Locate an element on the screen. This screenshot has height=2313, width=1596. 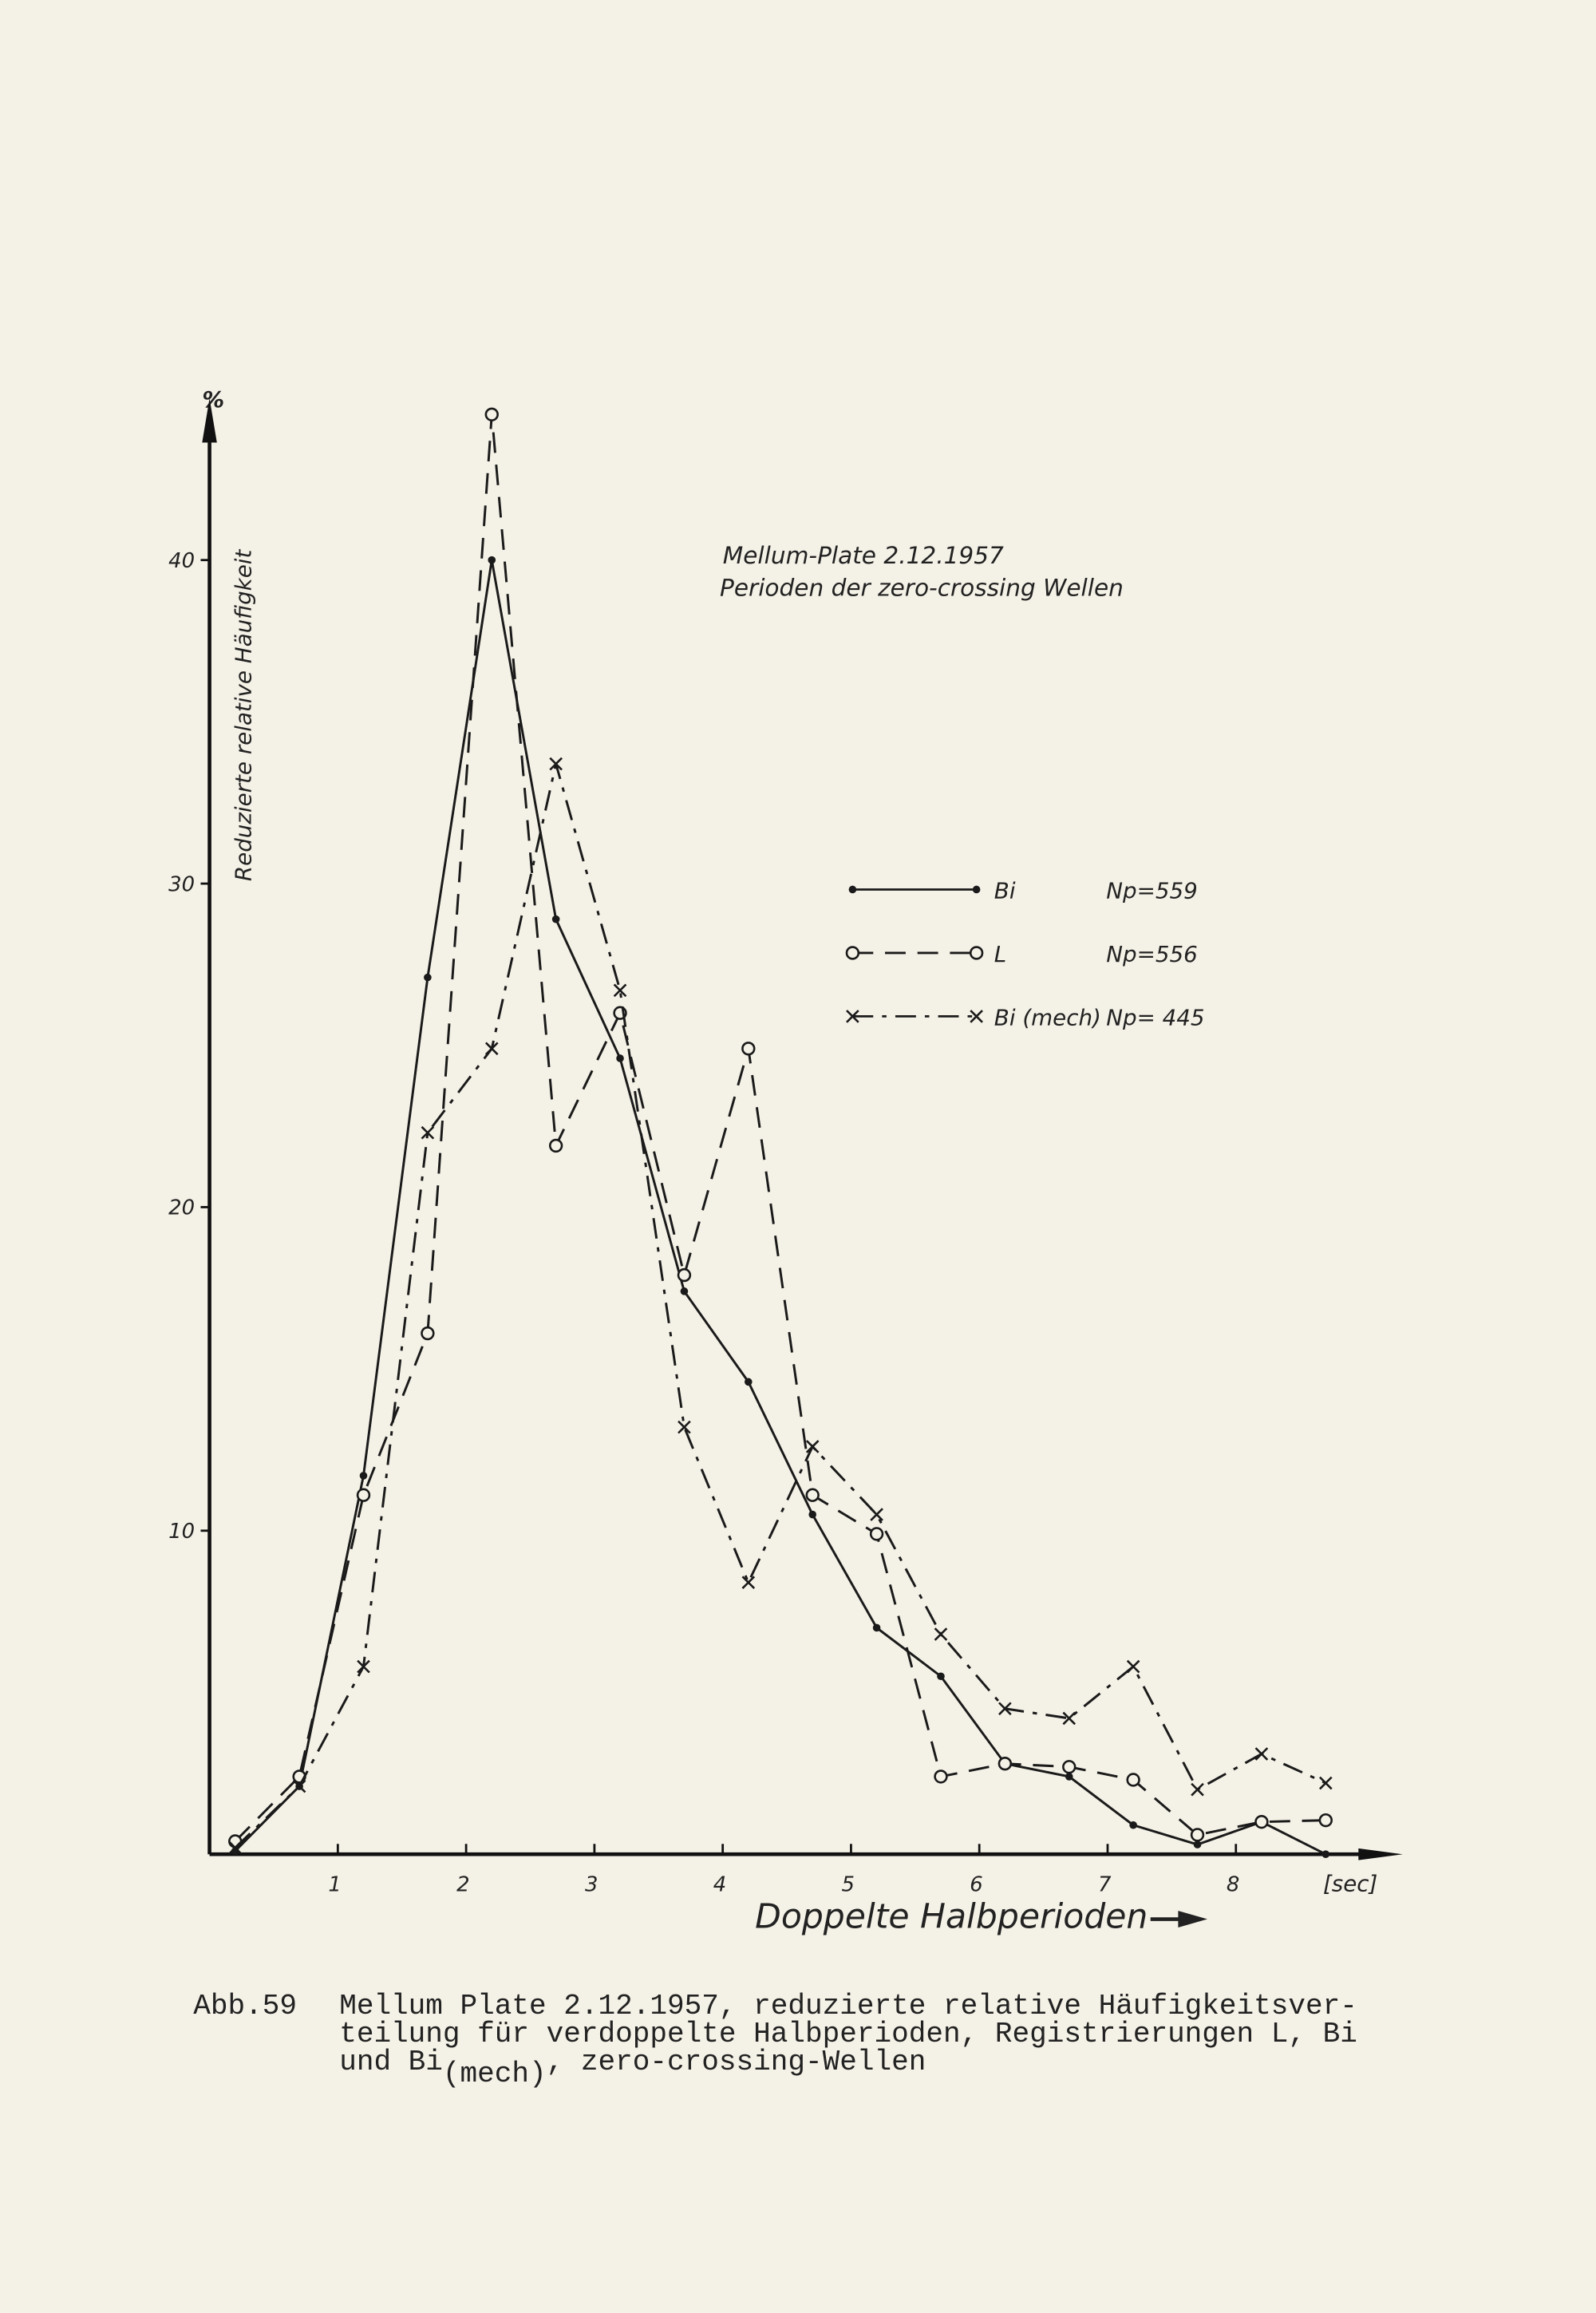
y-unit: % is located at coordinates (213, 399).